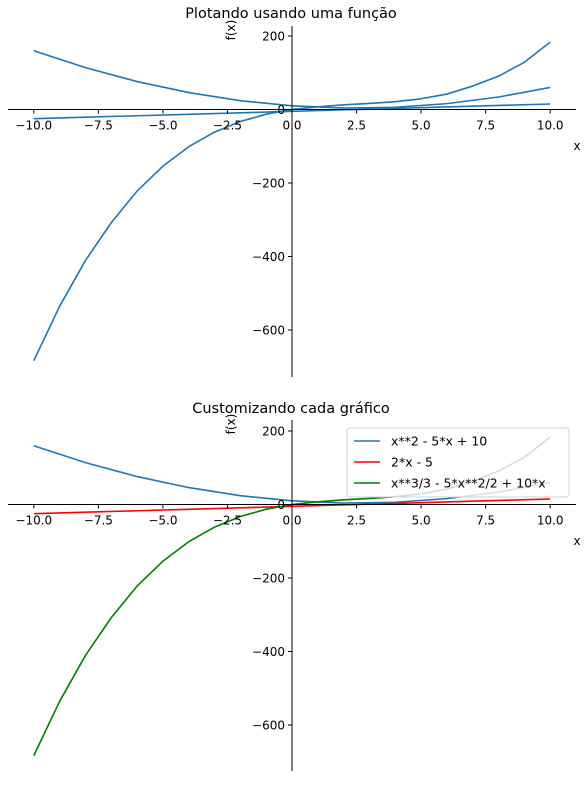 Image resolution: width=587 pixels, height=790 pixels. I want to click on chart-title: Customizando cada gráfico, so click(291, 409).